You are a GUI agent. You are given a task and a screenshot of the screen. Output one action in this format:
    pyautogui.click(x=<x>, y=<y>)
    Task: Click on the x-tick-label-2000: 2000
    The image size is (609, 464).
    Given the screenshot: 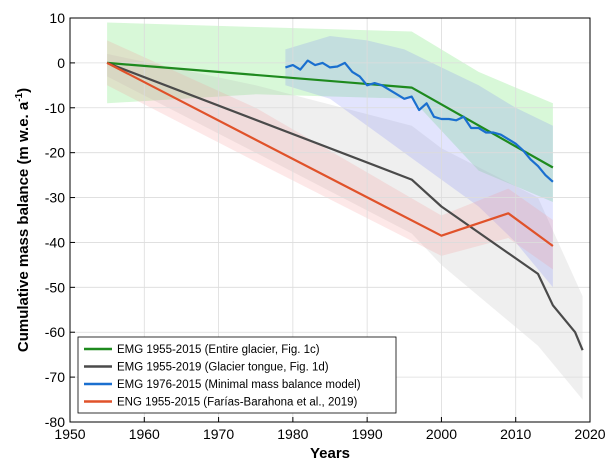 What is the action you would take?
    pyautogui.click(x=441, y=434)
    